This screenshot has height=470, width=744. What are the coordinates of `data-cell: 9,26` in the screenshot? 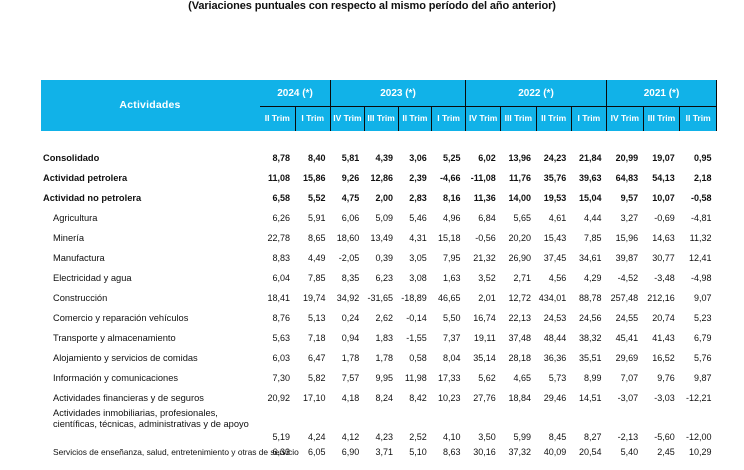 It's located at (350, 178).